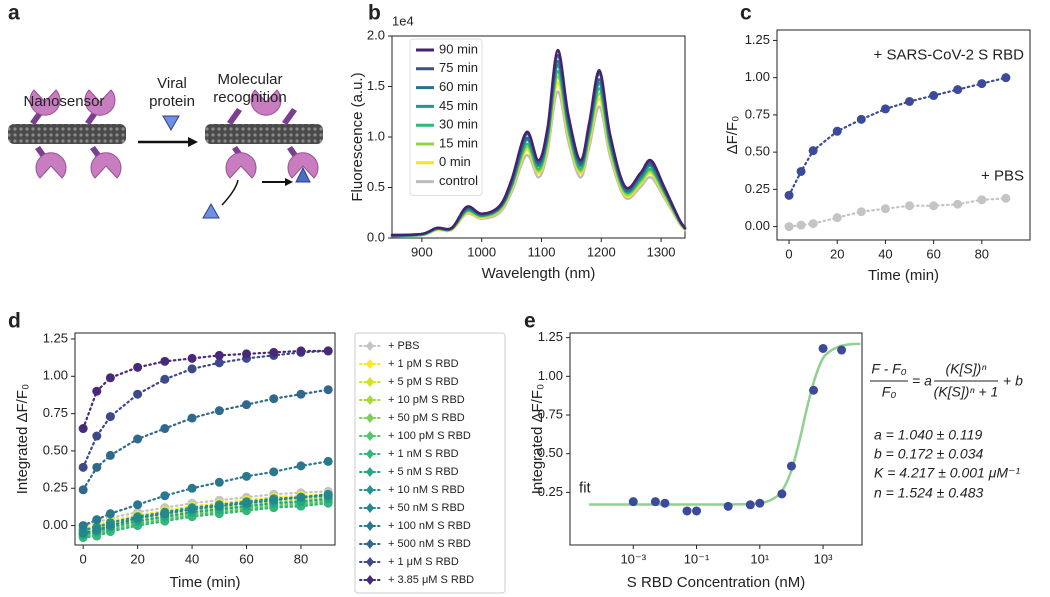 Image resolution: width=1050 pixels, height=597 pixels. I want to click on x-tick-label: 1200, so click(601, 251).